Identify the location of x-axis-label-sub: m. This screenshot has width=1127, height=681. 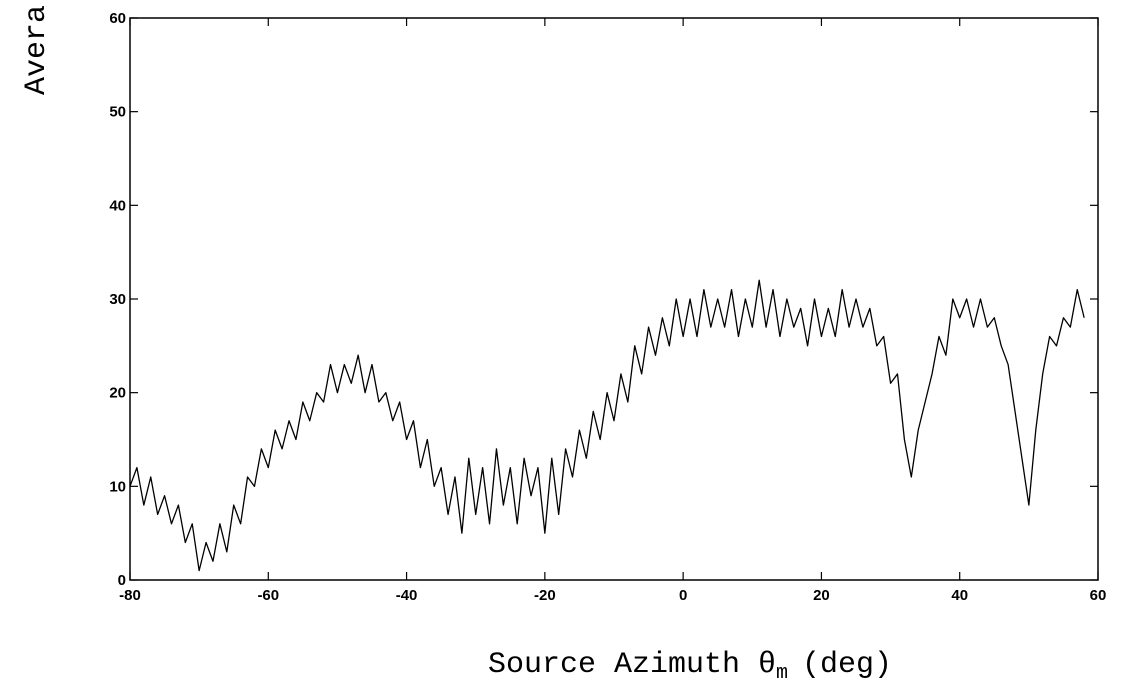
(782, 671).